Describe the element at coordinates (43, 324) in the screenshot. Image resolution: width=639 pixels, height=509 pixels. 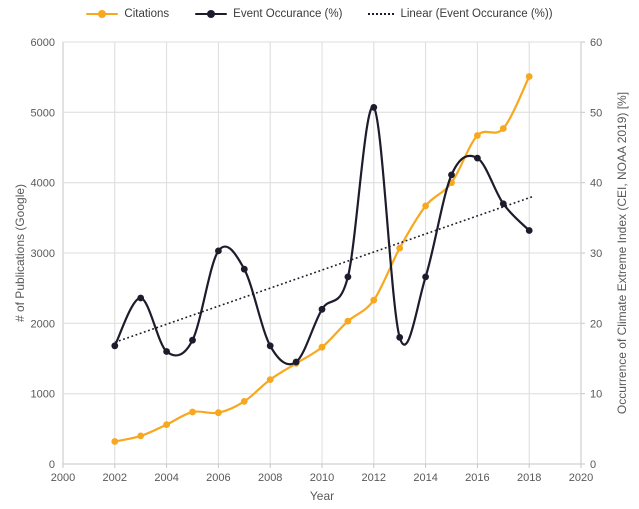
I see `left-tick-label: 2000` at that location.